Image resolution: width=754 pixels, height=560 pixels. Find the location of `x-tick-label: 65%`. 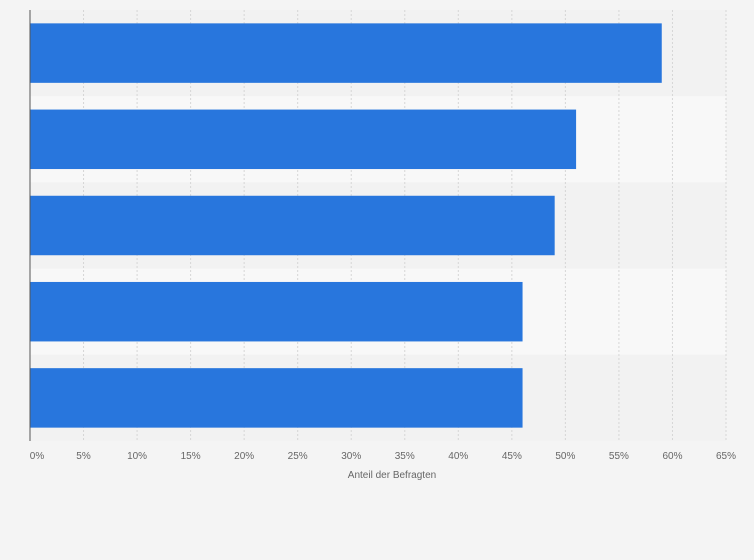

x-tick-label: 65% is located at coordinates (726, 456).